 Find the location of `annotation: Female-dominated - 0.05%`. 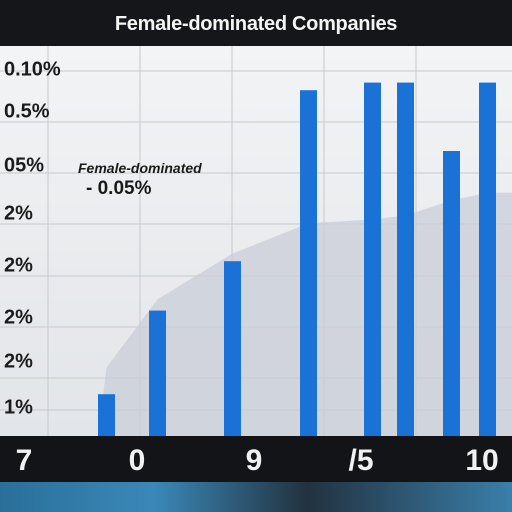

annotation: Female-dominated - 0.05% is located at coordinates (140, 180).